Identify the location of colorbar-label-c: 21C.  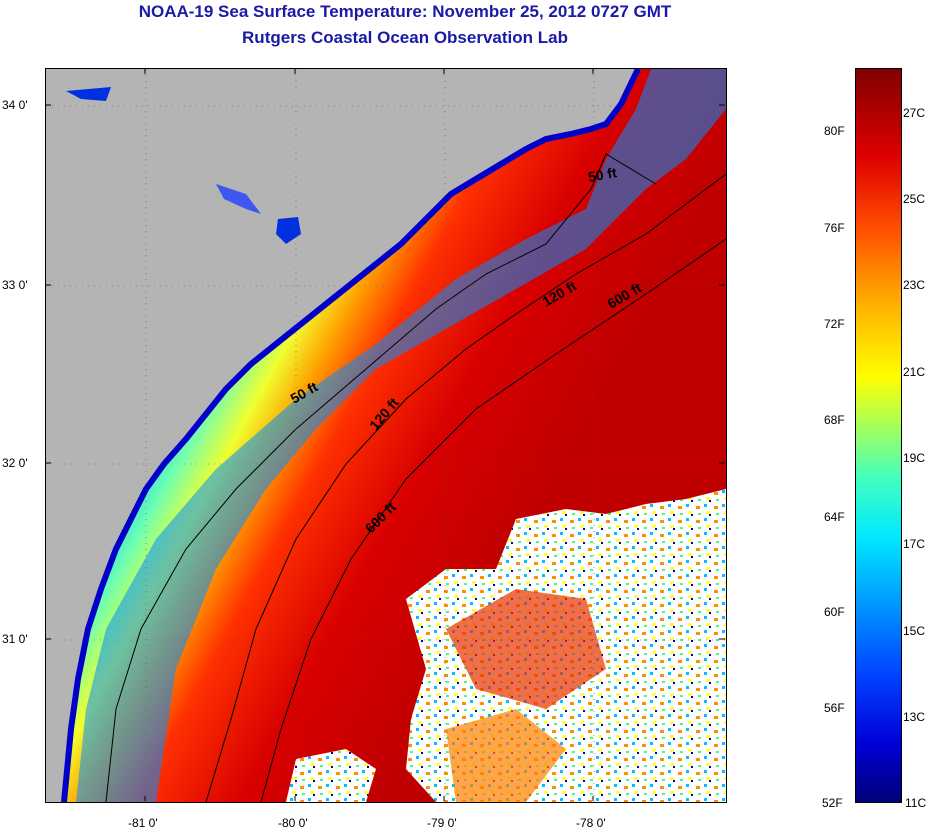
(914, 372).